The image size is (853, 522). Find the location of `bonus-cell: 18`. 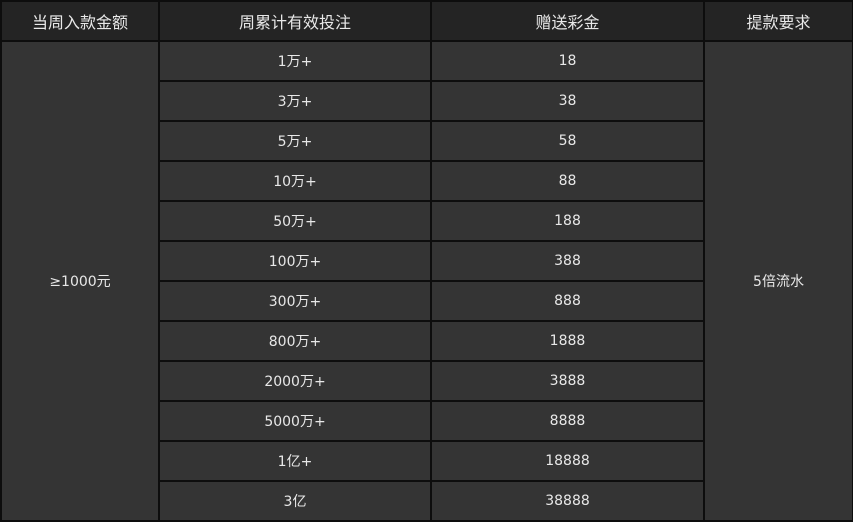

bonus-cell: 18 is located at coordinates (567, 61).